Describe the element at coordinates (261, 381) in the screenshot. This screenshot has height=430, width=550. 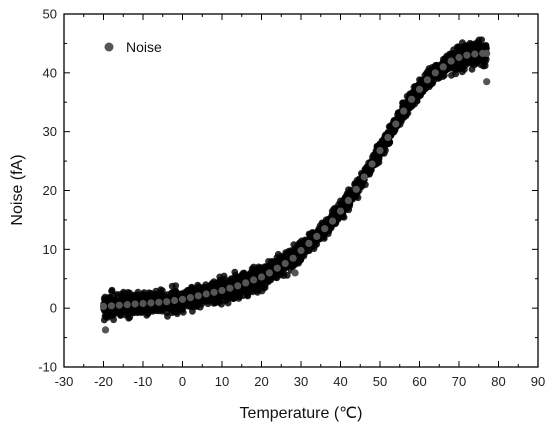
I see `x-tick-label: 20` at that location.